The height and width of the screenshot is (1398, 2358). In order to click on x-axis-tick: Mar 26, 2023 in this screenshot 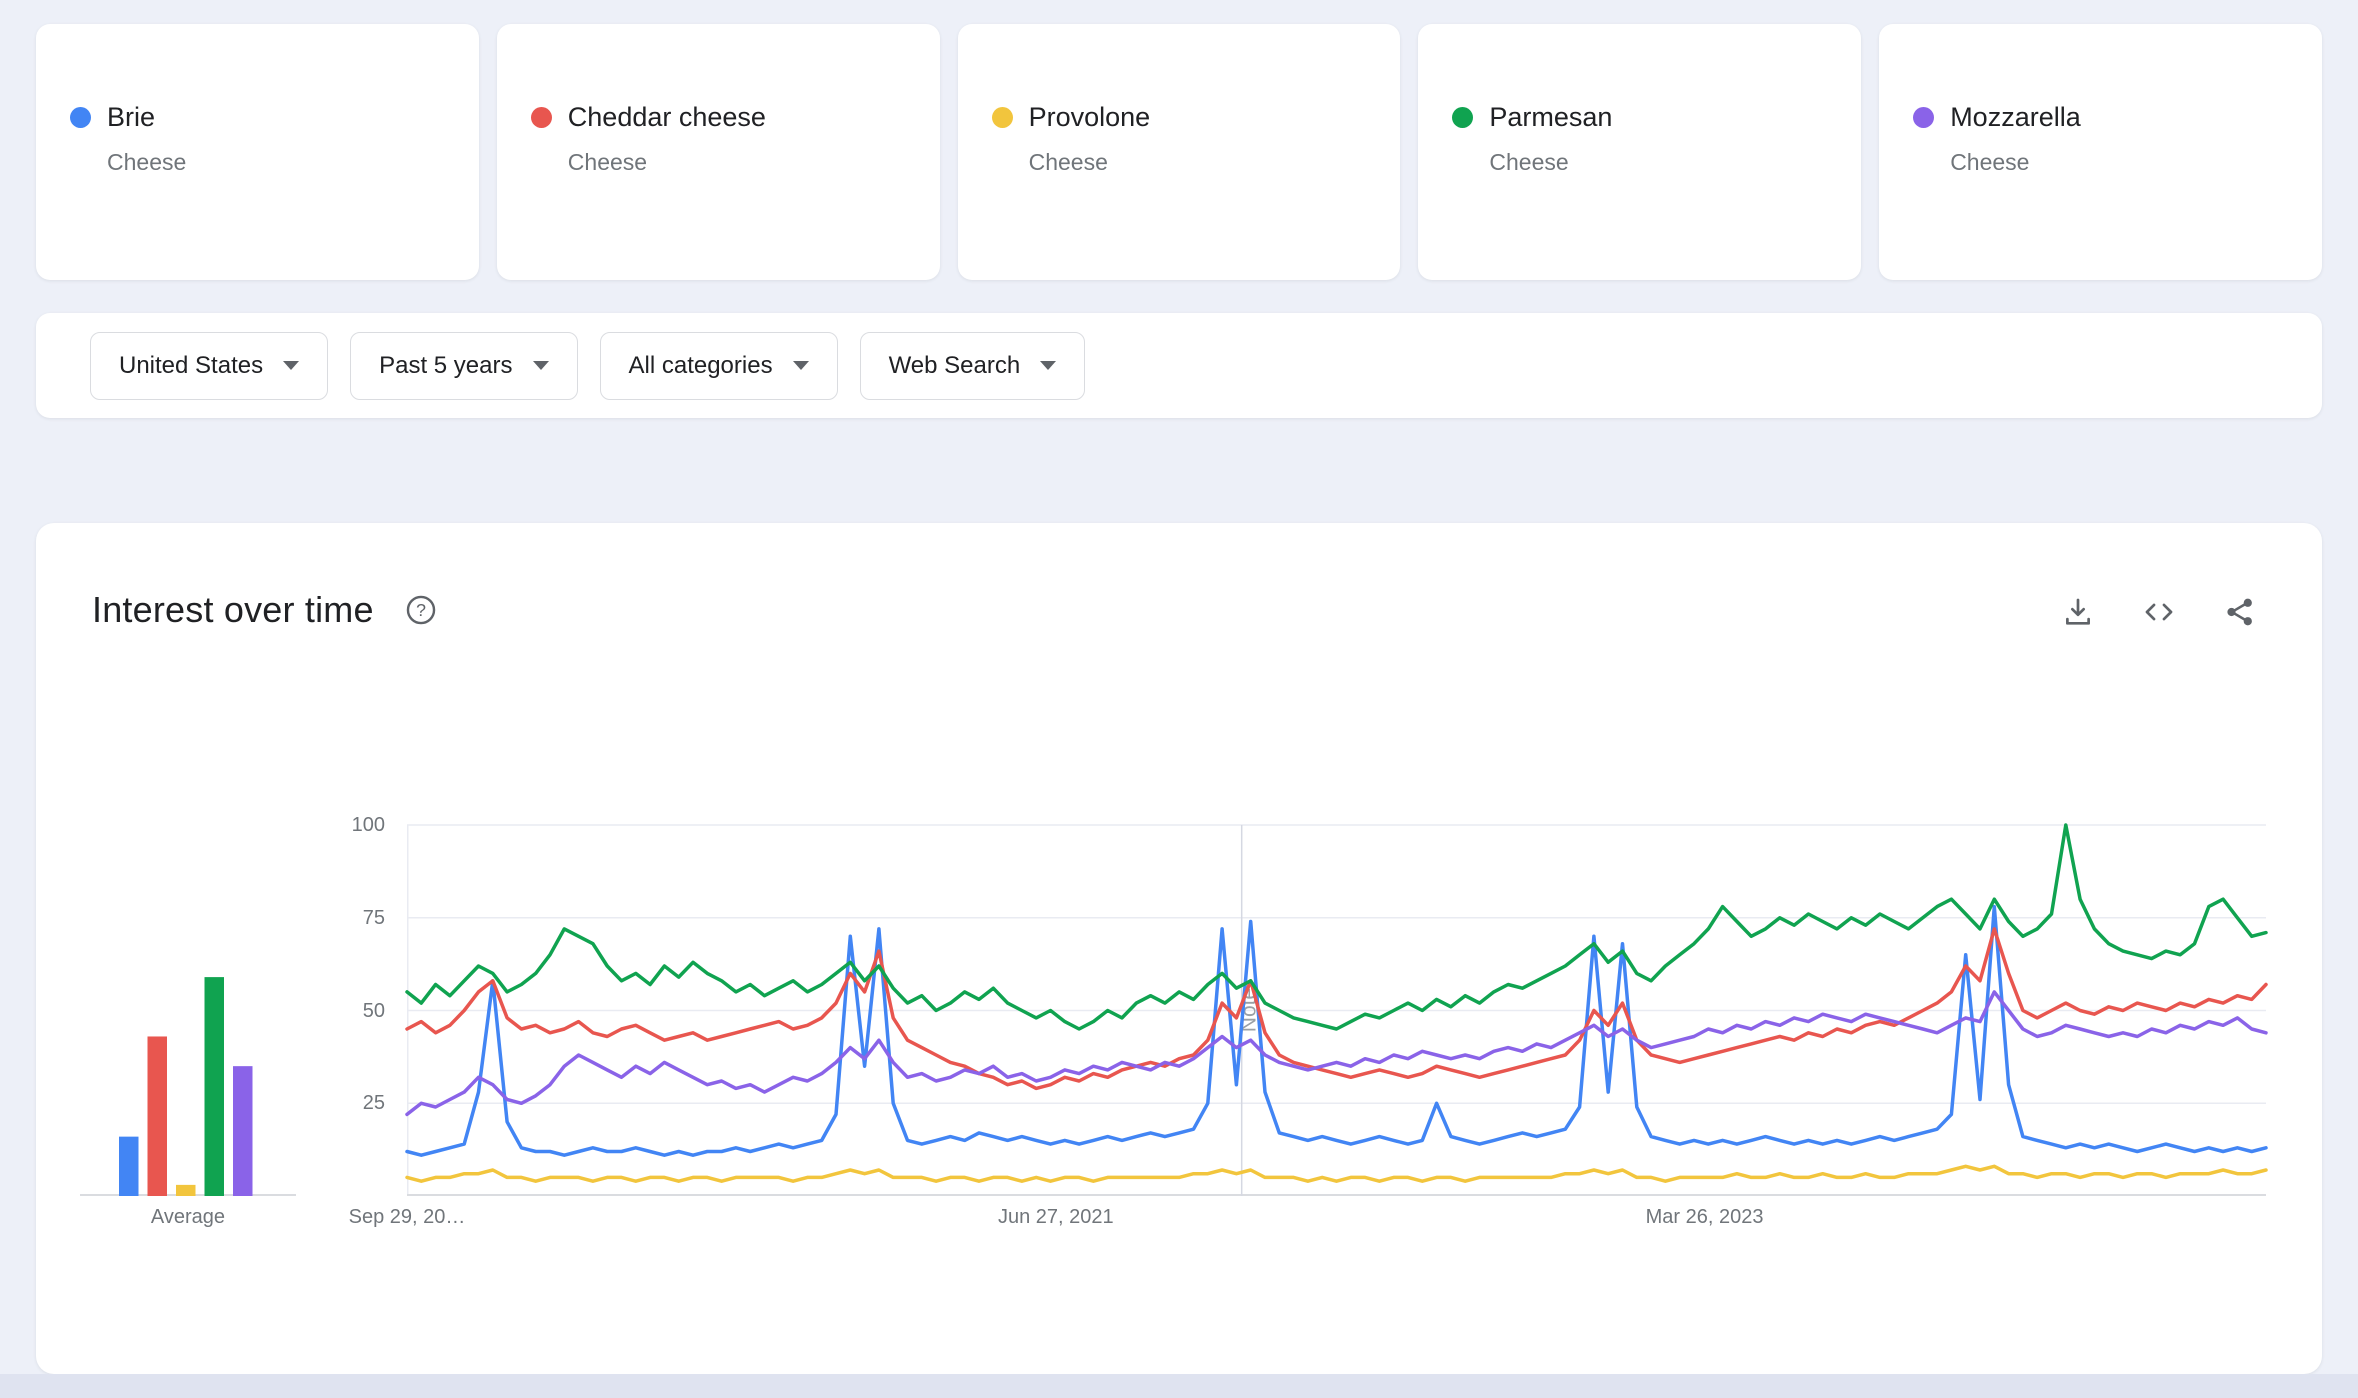, I will do `click(1704, 1217)`.